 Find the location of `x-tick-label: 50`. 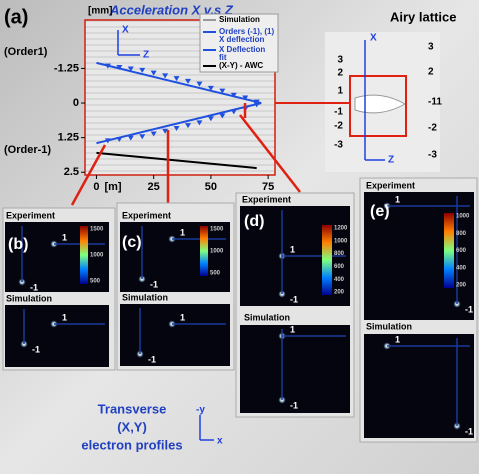

x-tick-label: 50 is located at coordinates (211, 187).